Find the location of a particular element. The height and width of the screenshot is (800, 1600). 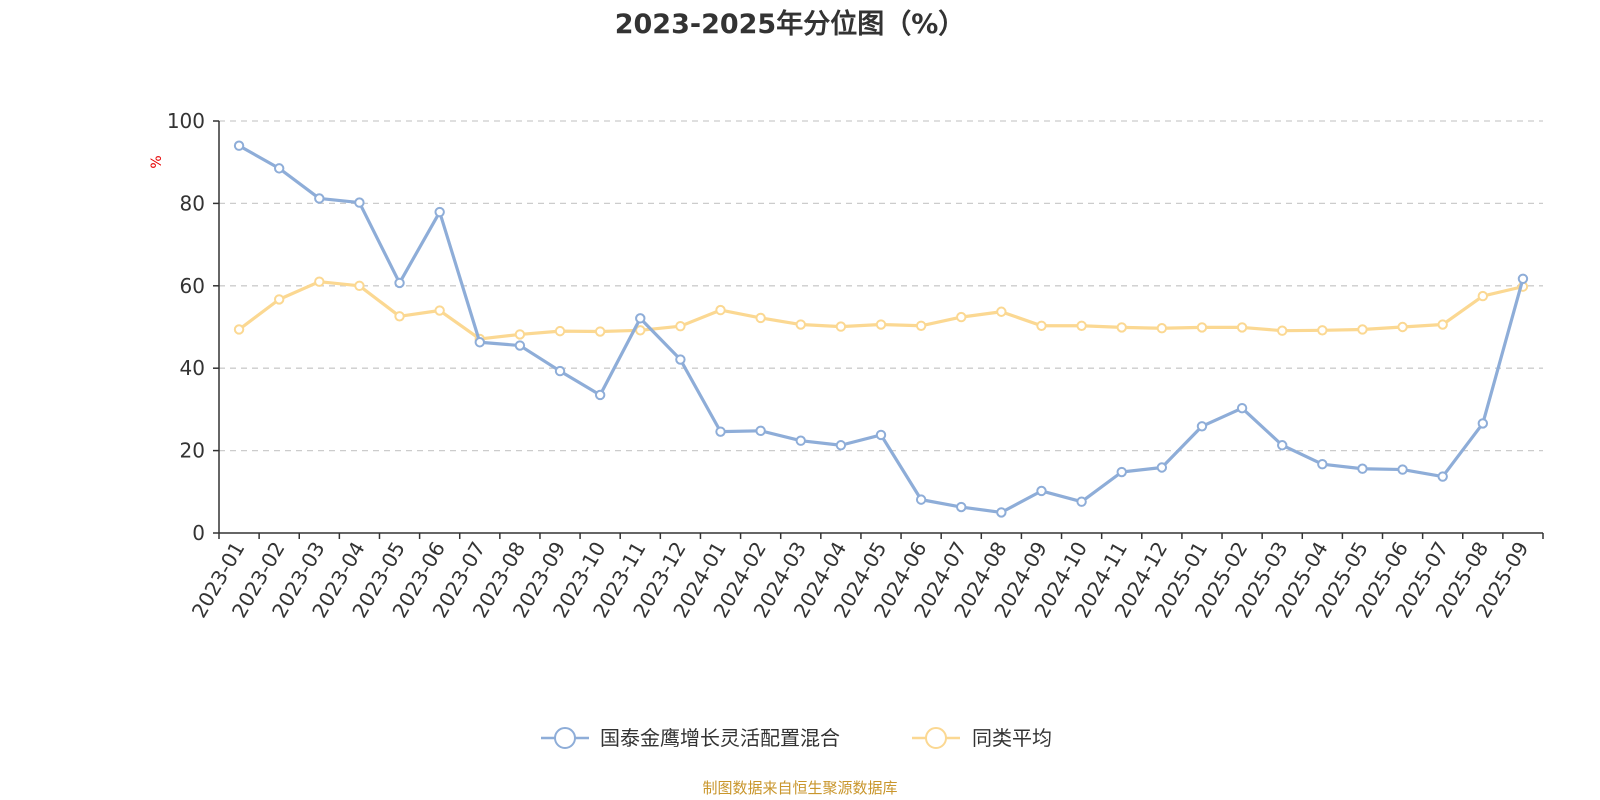

legend-label: 同类平均 is located at coordinates (1012, 738).